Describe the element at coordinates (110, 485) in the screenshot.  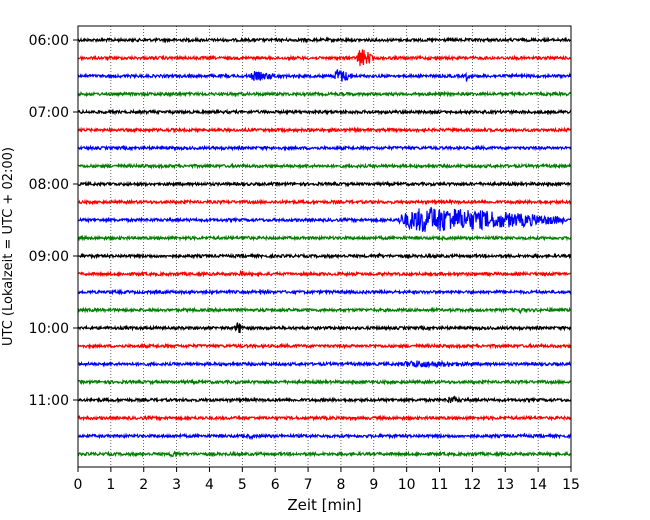
I see `x-tick-label: 1` at that location.